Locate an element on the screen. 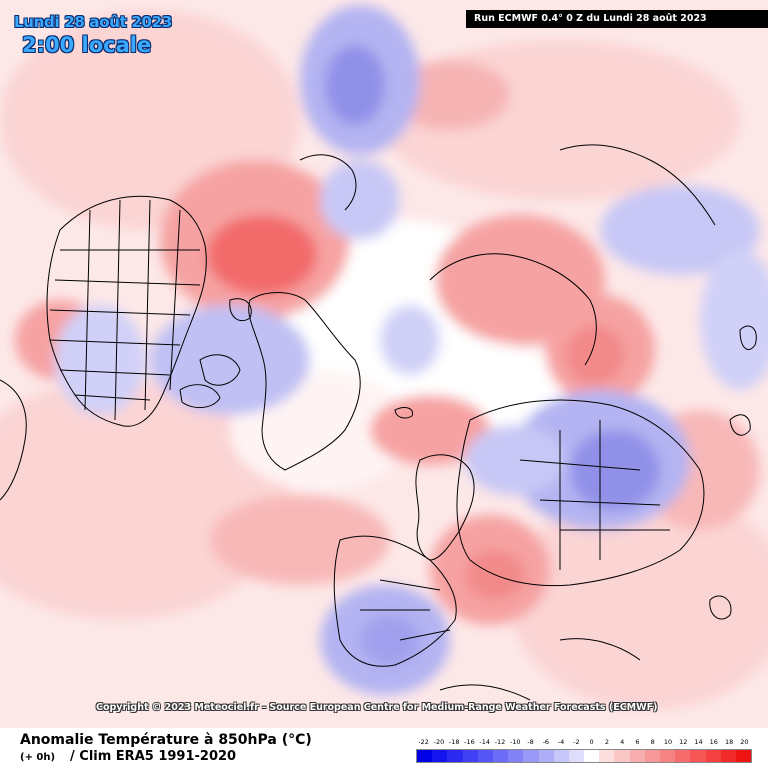  legend-label: -20 is located at coordinates (439, 742).